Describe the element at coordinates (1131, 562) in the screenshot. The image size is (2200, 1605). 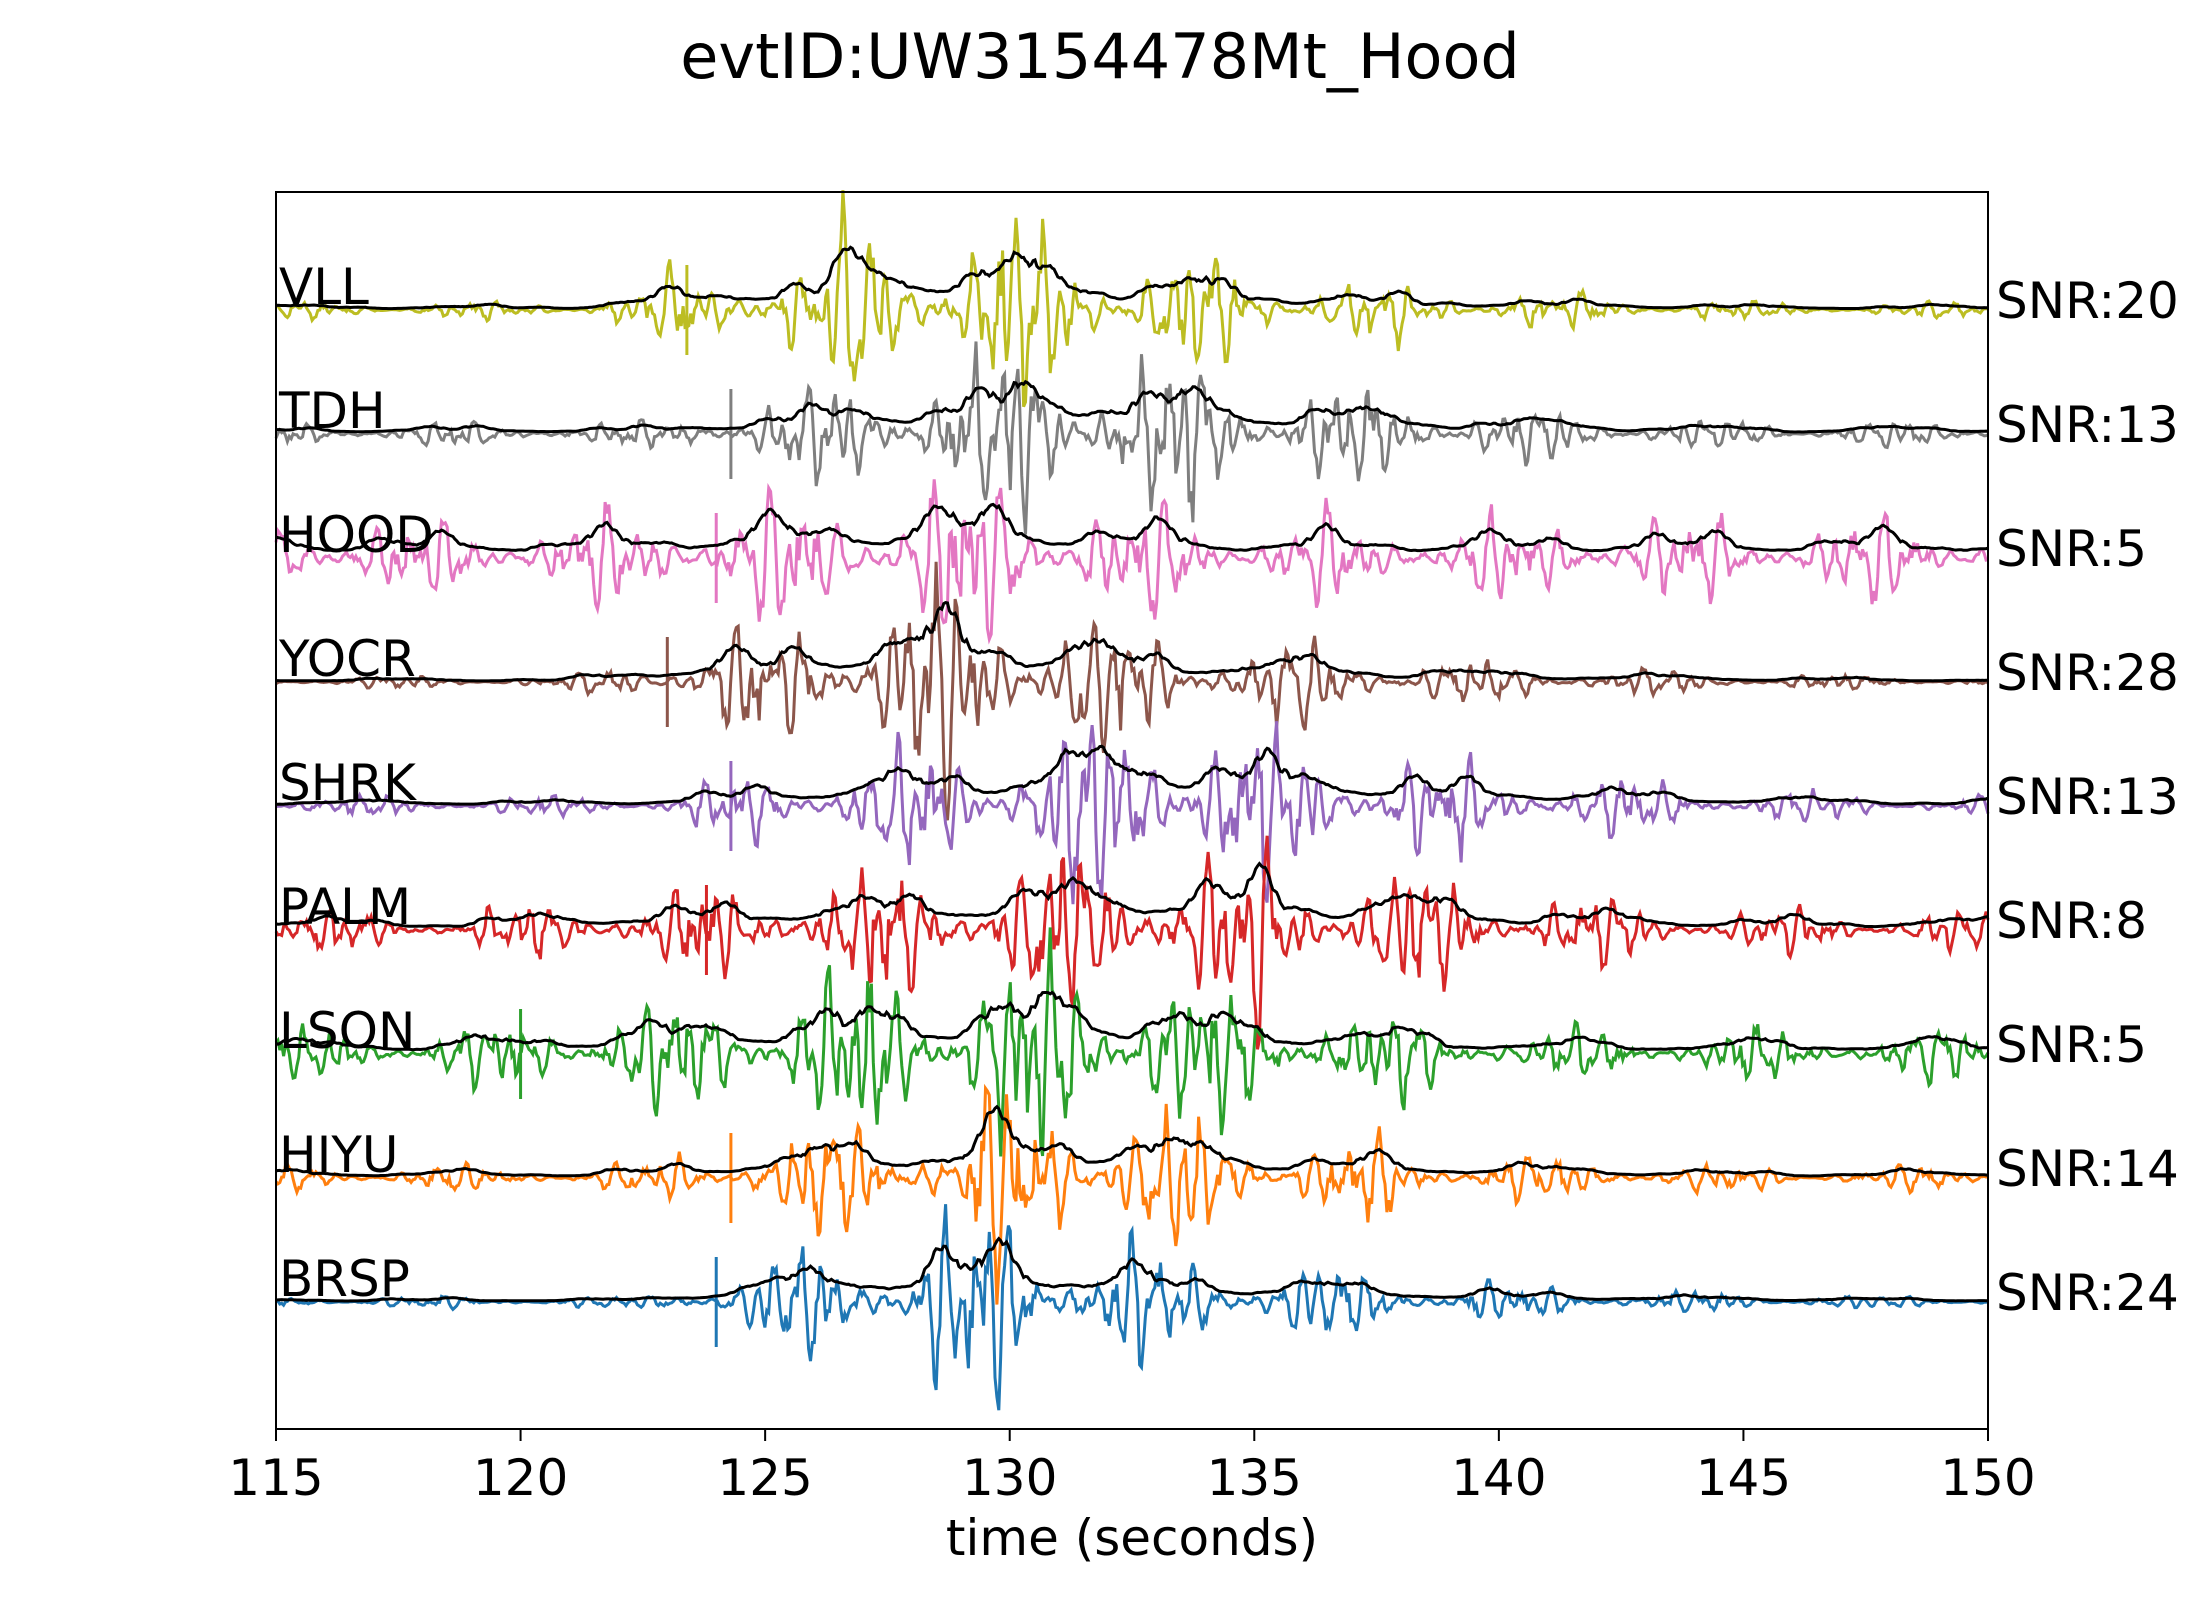
I see `waveform-hood` at that location.